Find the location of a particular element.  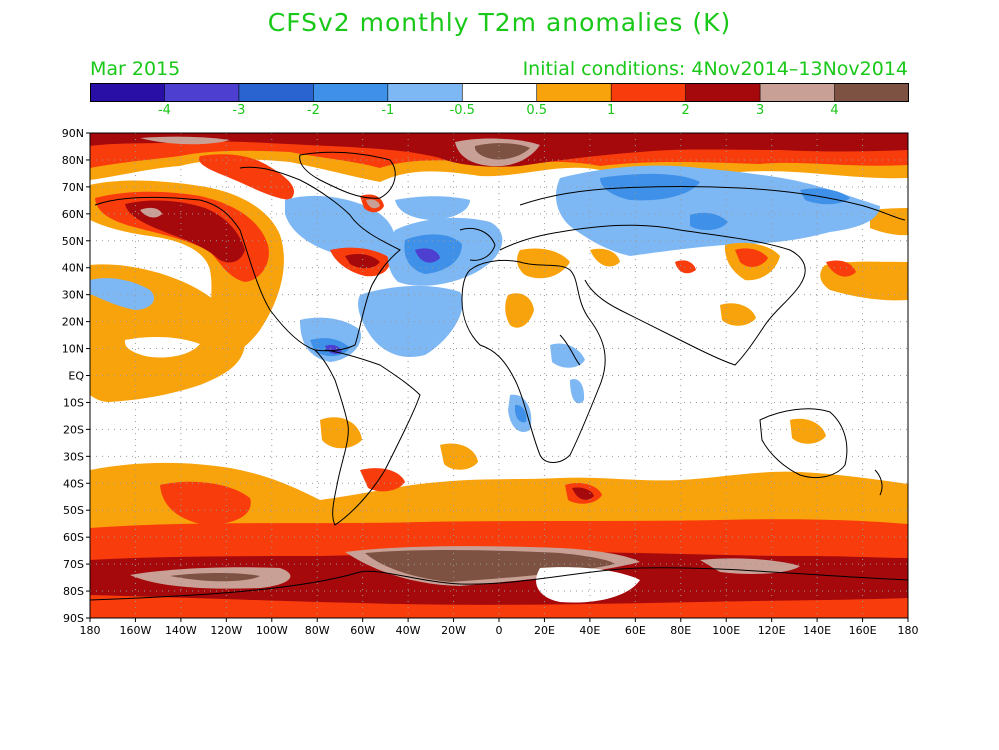

latitude-label: 60S is located at coordinates (73, 537).